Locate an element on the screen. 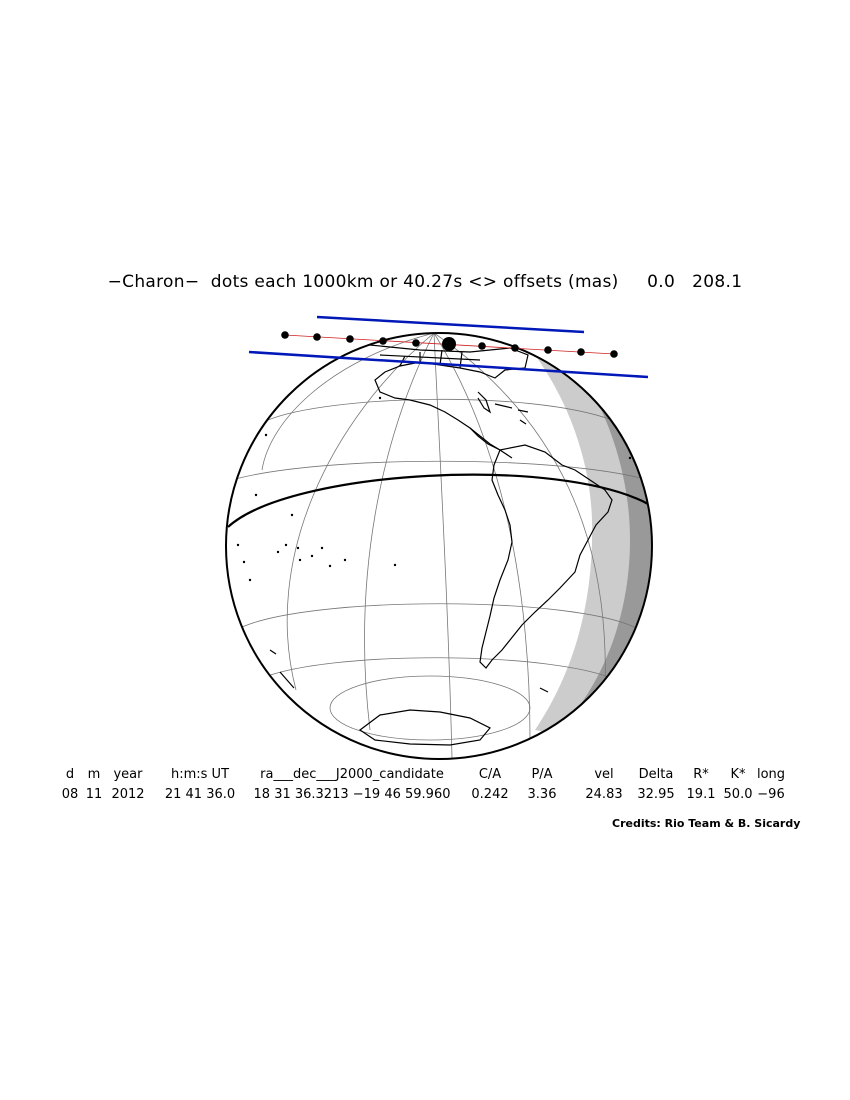 The width and height of the screenshot is (850, 1100). header-vel: vel is located at coordinates (604, 774).